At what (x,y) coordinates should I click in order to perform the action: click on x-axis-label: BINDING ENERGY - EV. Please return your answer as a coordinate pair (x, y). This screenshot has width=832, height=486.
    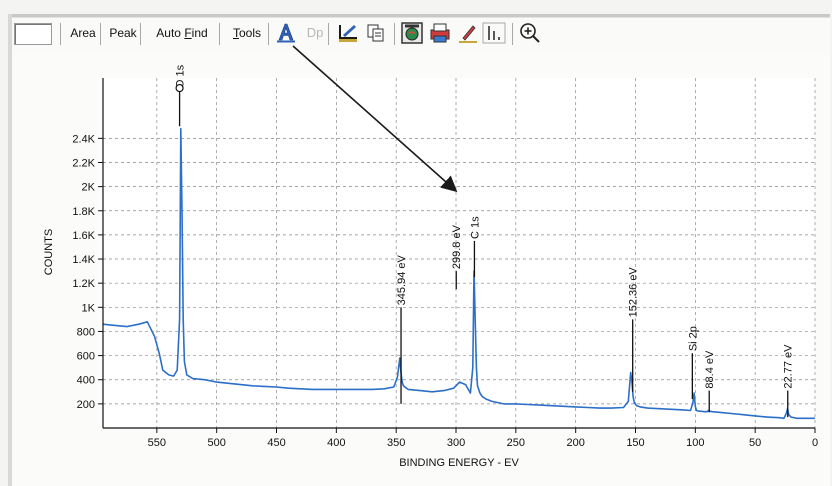
    Looking at the image, I should click on (459, 463).